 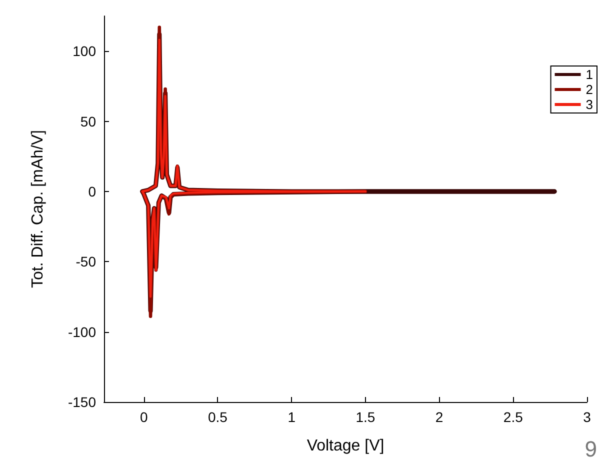 What do you see at coordinates (587, 417) in the screenshot?
I see `x-tick-label: 3` at bounding box center [587, 417].